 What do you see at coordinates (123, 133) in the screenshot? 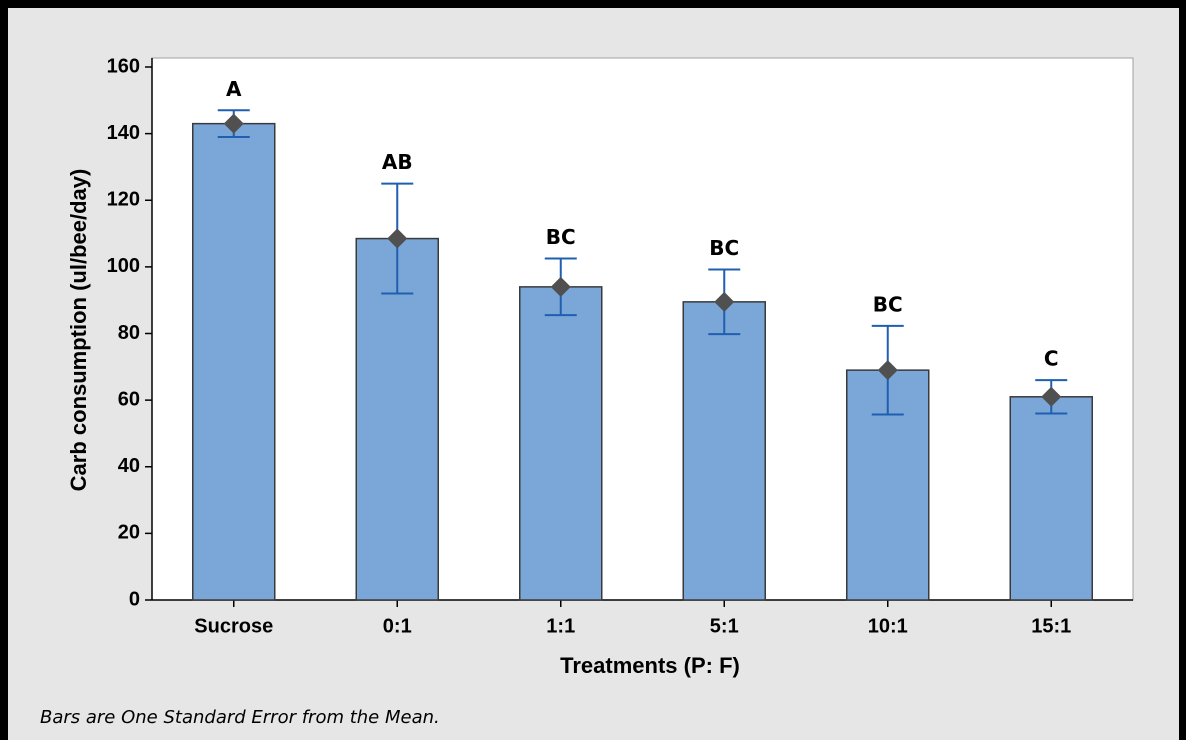
I see `y-tick-label: 140` at bounding box center [123, 133].